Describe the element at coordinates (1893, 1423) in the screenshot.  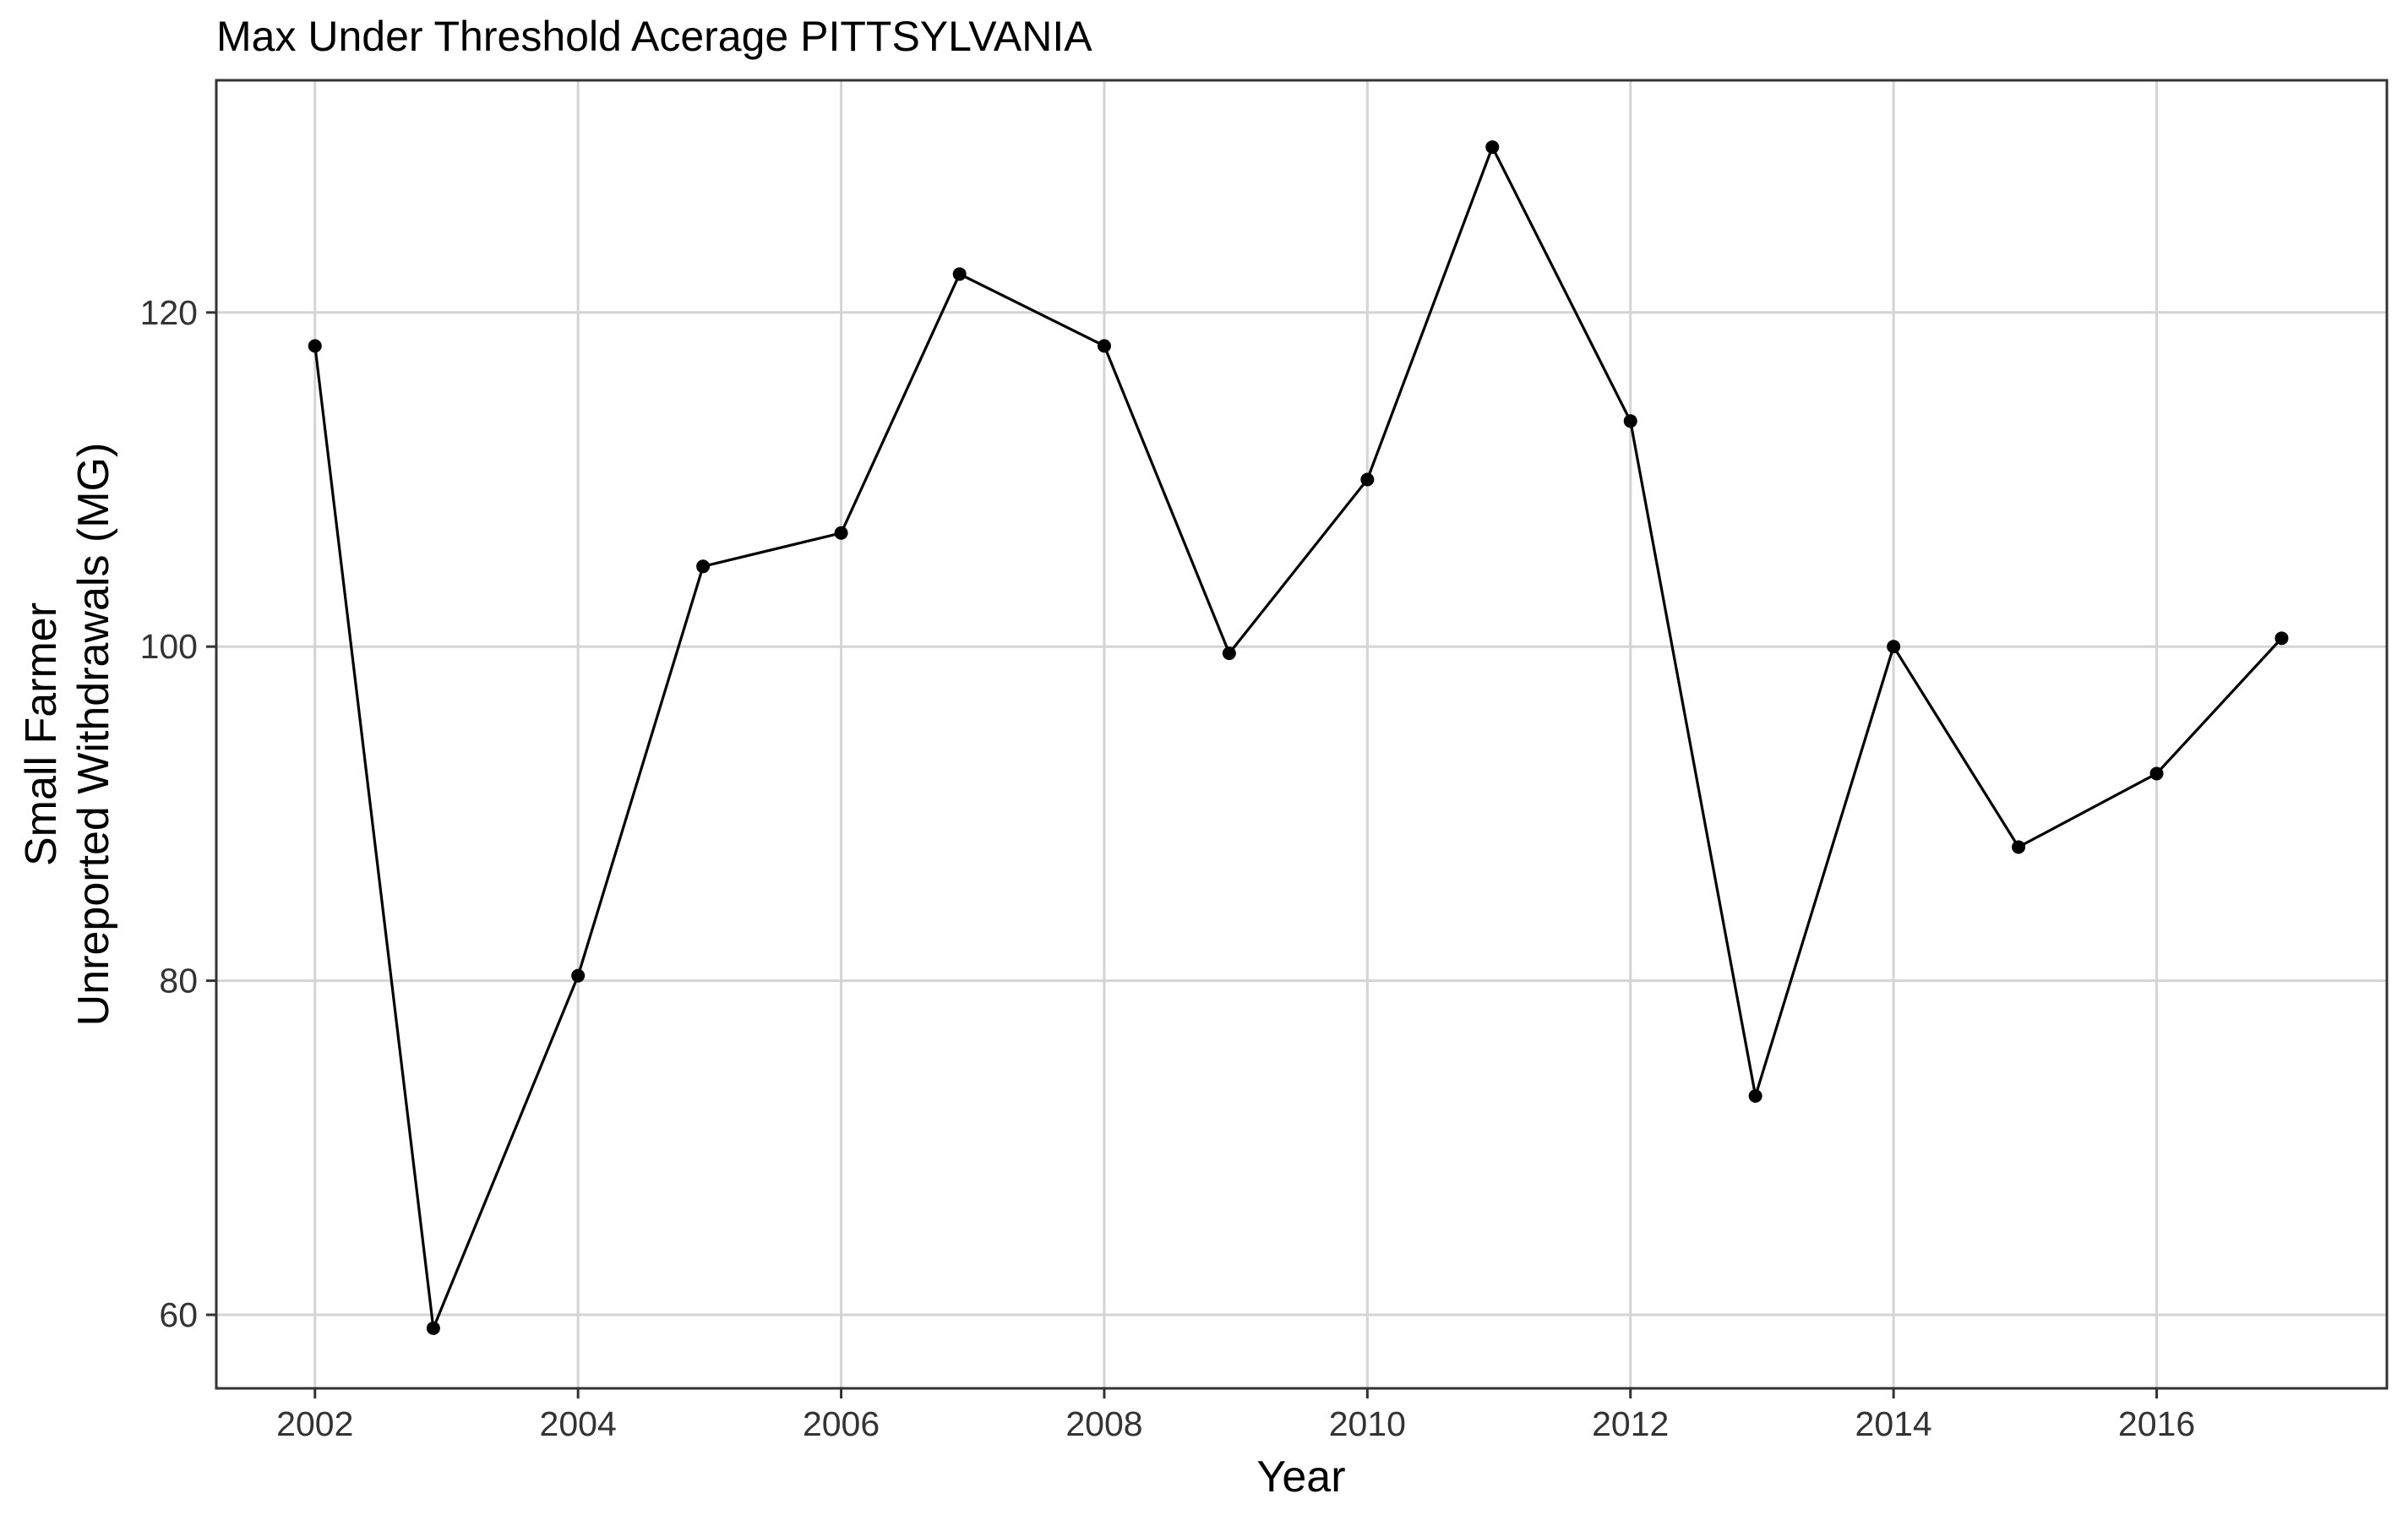
I see `x-tick-label: 2014` at that location.